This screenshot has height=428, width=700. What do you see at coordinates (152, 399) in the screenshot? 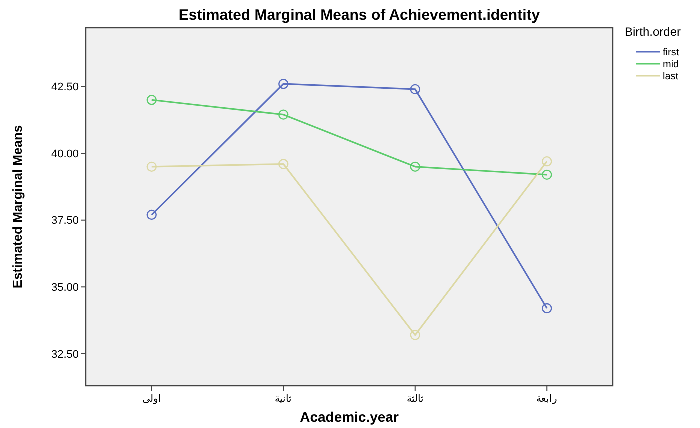
I see `x-tick-label: اولى` at bounding box center [152, 399].